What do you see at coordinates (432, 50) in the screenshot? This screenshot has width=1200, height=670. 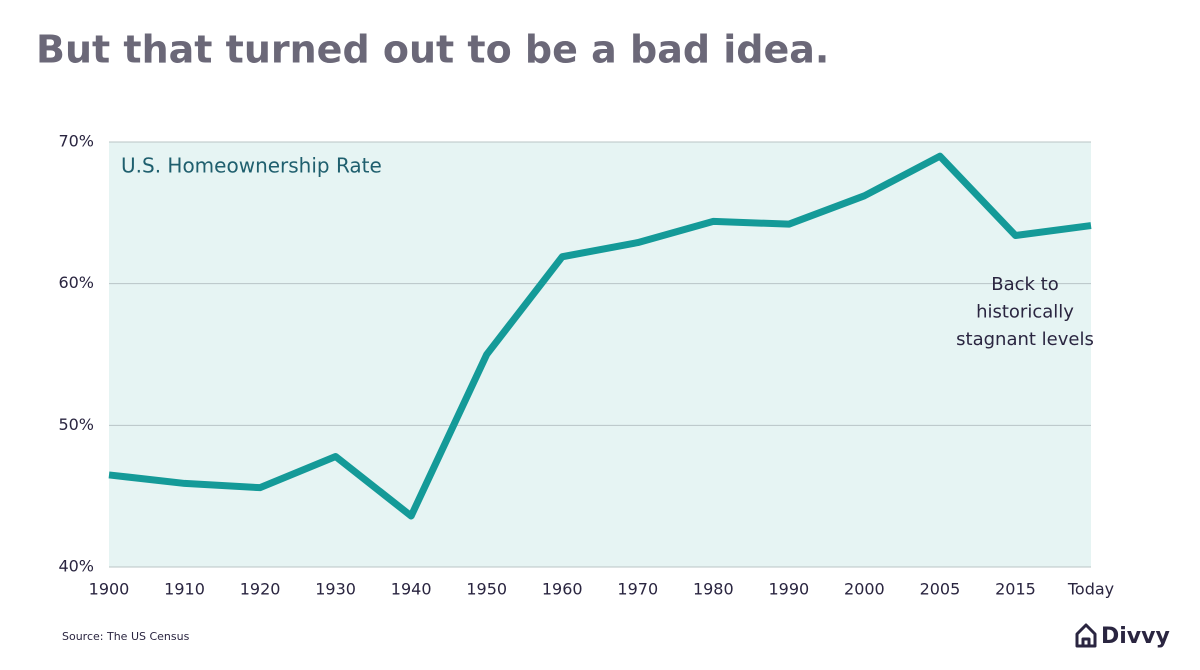 I see `chart-title: But that turned out to be a bad idea.` at bounding box center [432, 50].